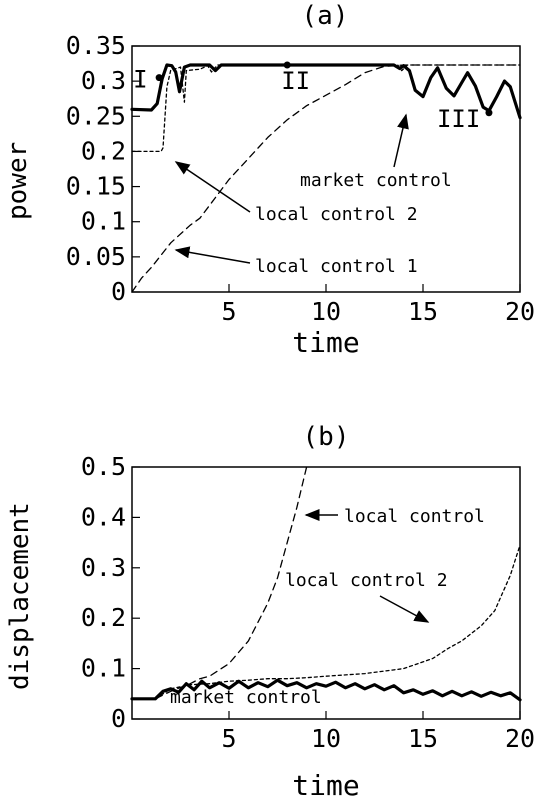  What do you see at coordinates (414, 516) in the screenshot?
I see `annotation-local-control-b: local control` at bounding box center [414, 516].